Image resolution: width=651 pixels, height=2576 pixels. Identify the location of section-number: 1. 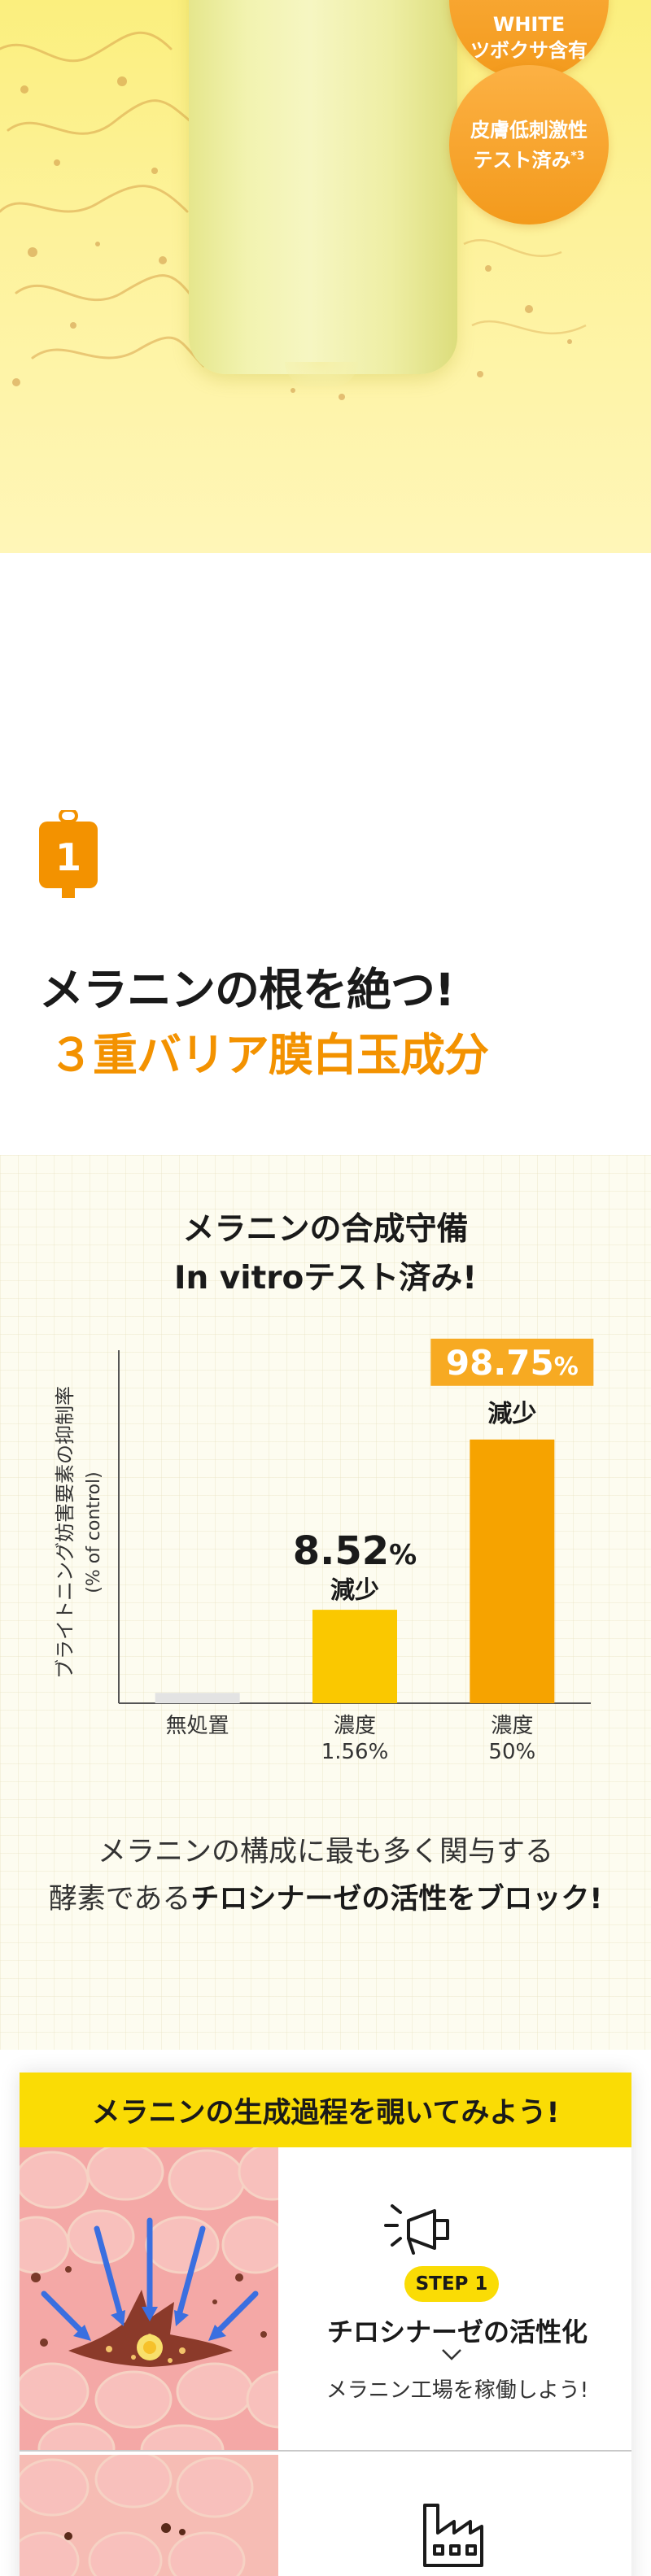
(68, 857).